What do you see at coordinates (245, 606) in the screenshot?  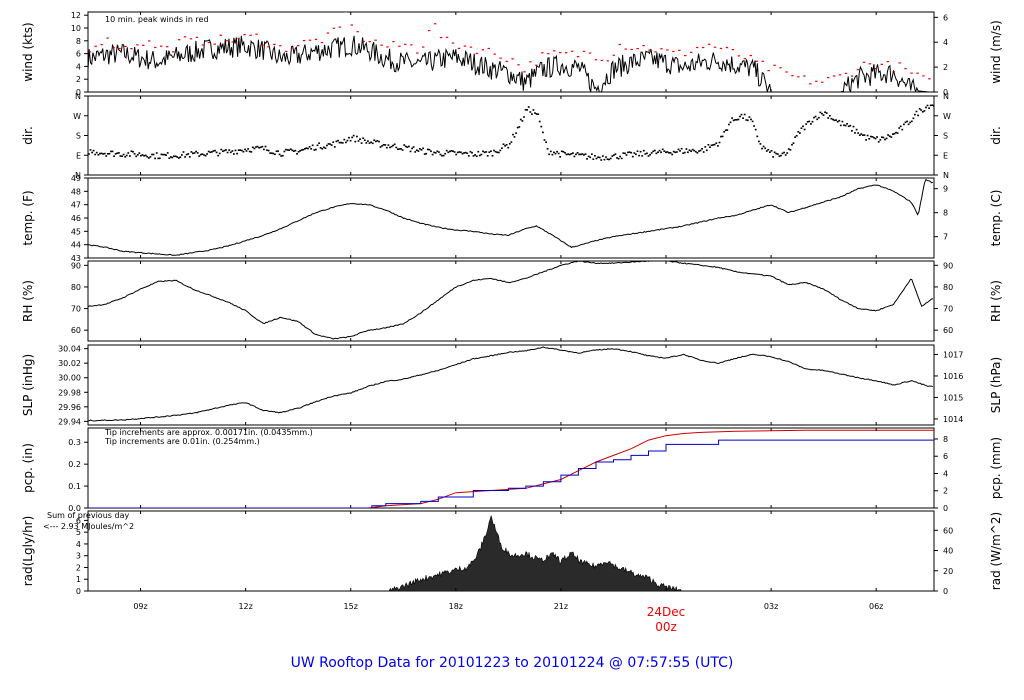 I see `time-tick-label: 12z` at bounding box center [245, 606].